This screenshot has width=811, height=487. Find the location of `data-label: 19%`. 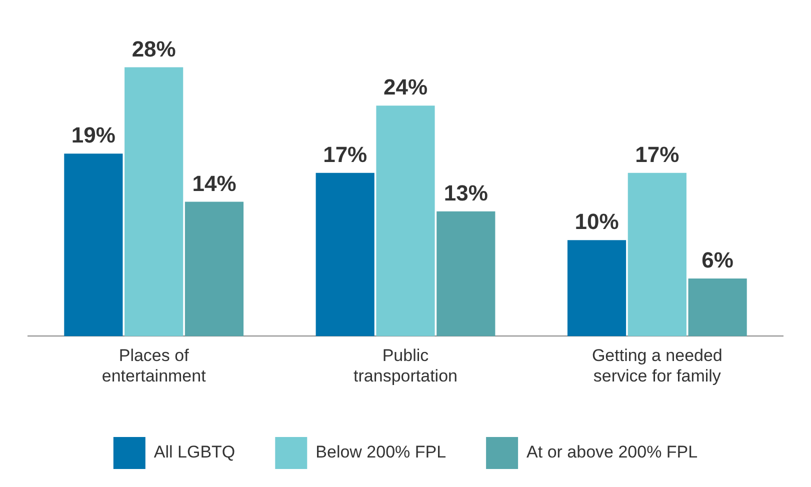

data-label: 19% is located at coordinates (93, 135).